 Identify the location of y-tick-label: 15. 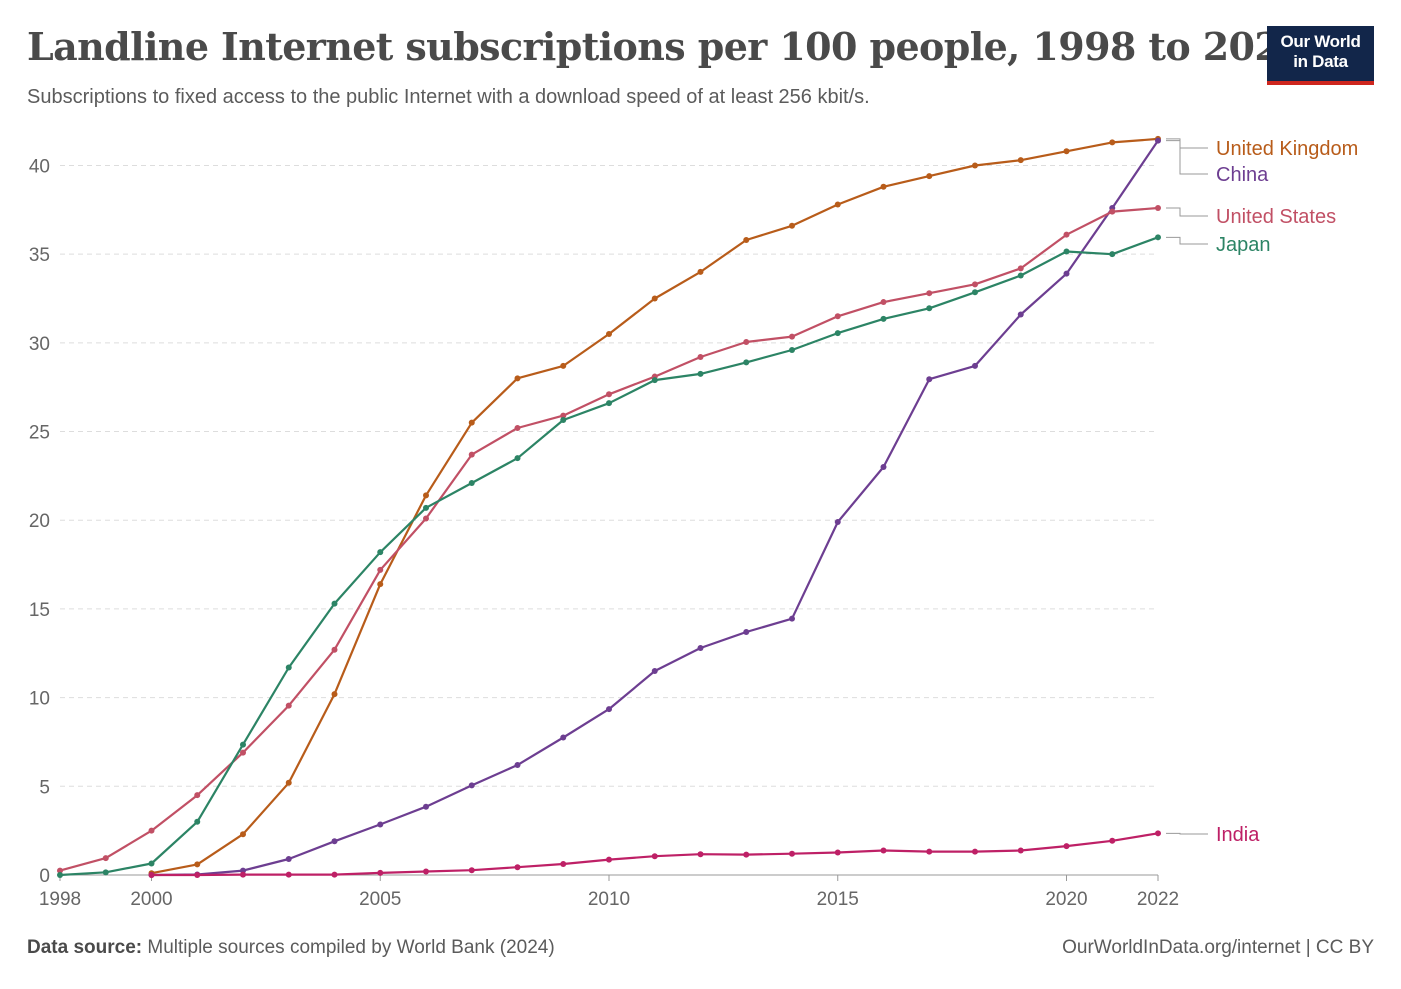
(39, 610).